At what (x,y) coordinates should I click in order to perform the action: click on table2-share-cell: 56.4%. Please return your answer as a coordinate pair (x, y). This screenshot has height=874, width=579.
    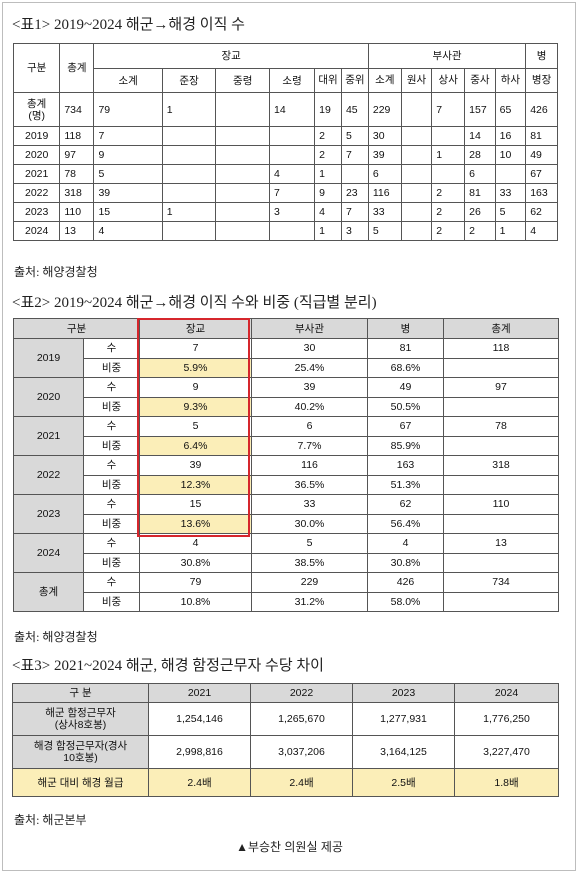
    Looking at the image, I should click on (406, 523).